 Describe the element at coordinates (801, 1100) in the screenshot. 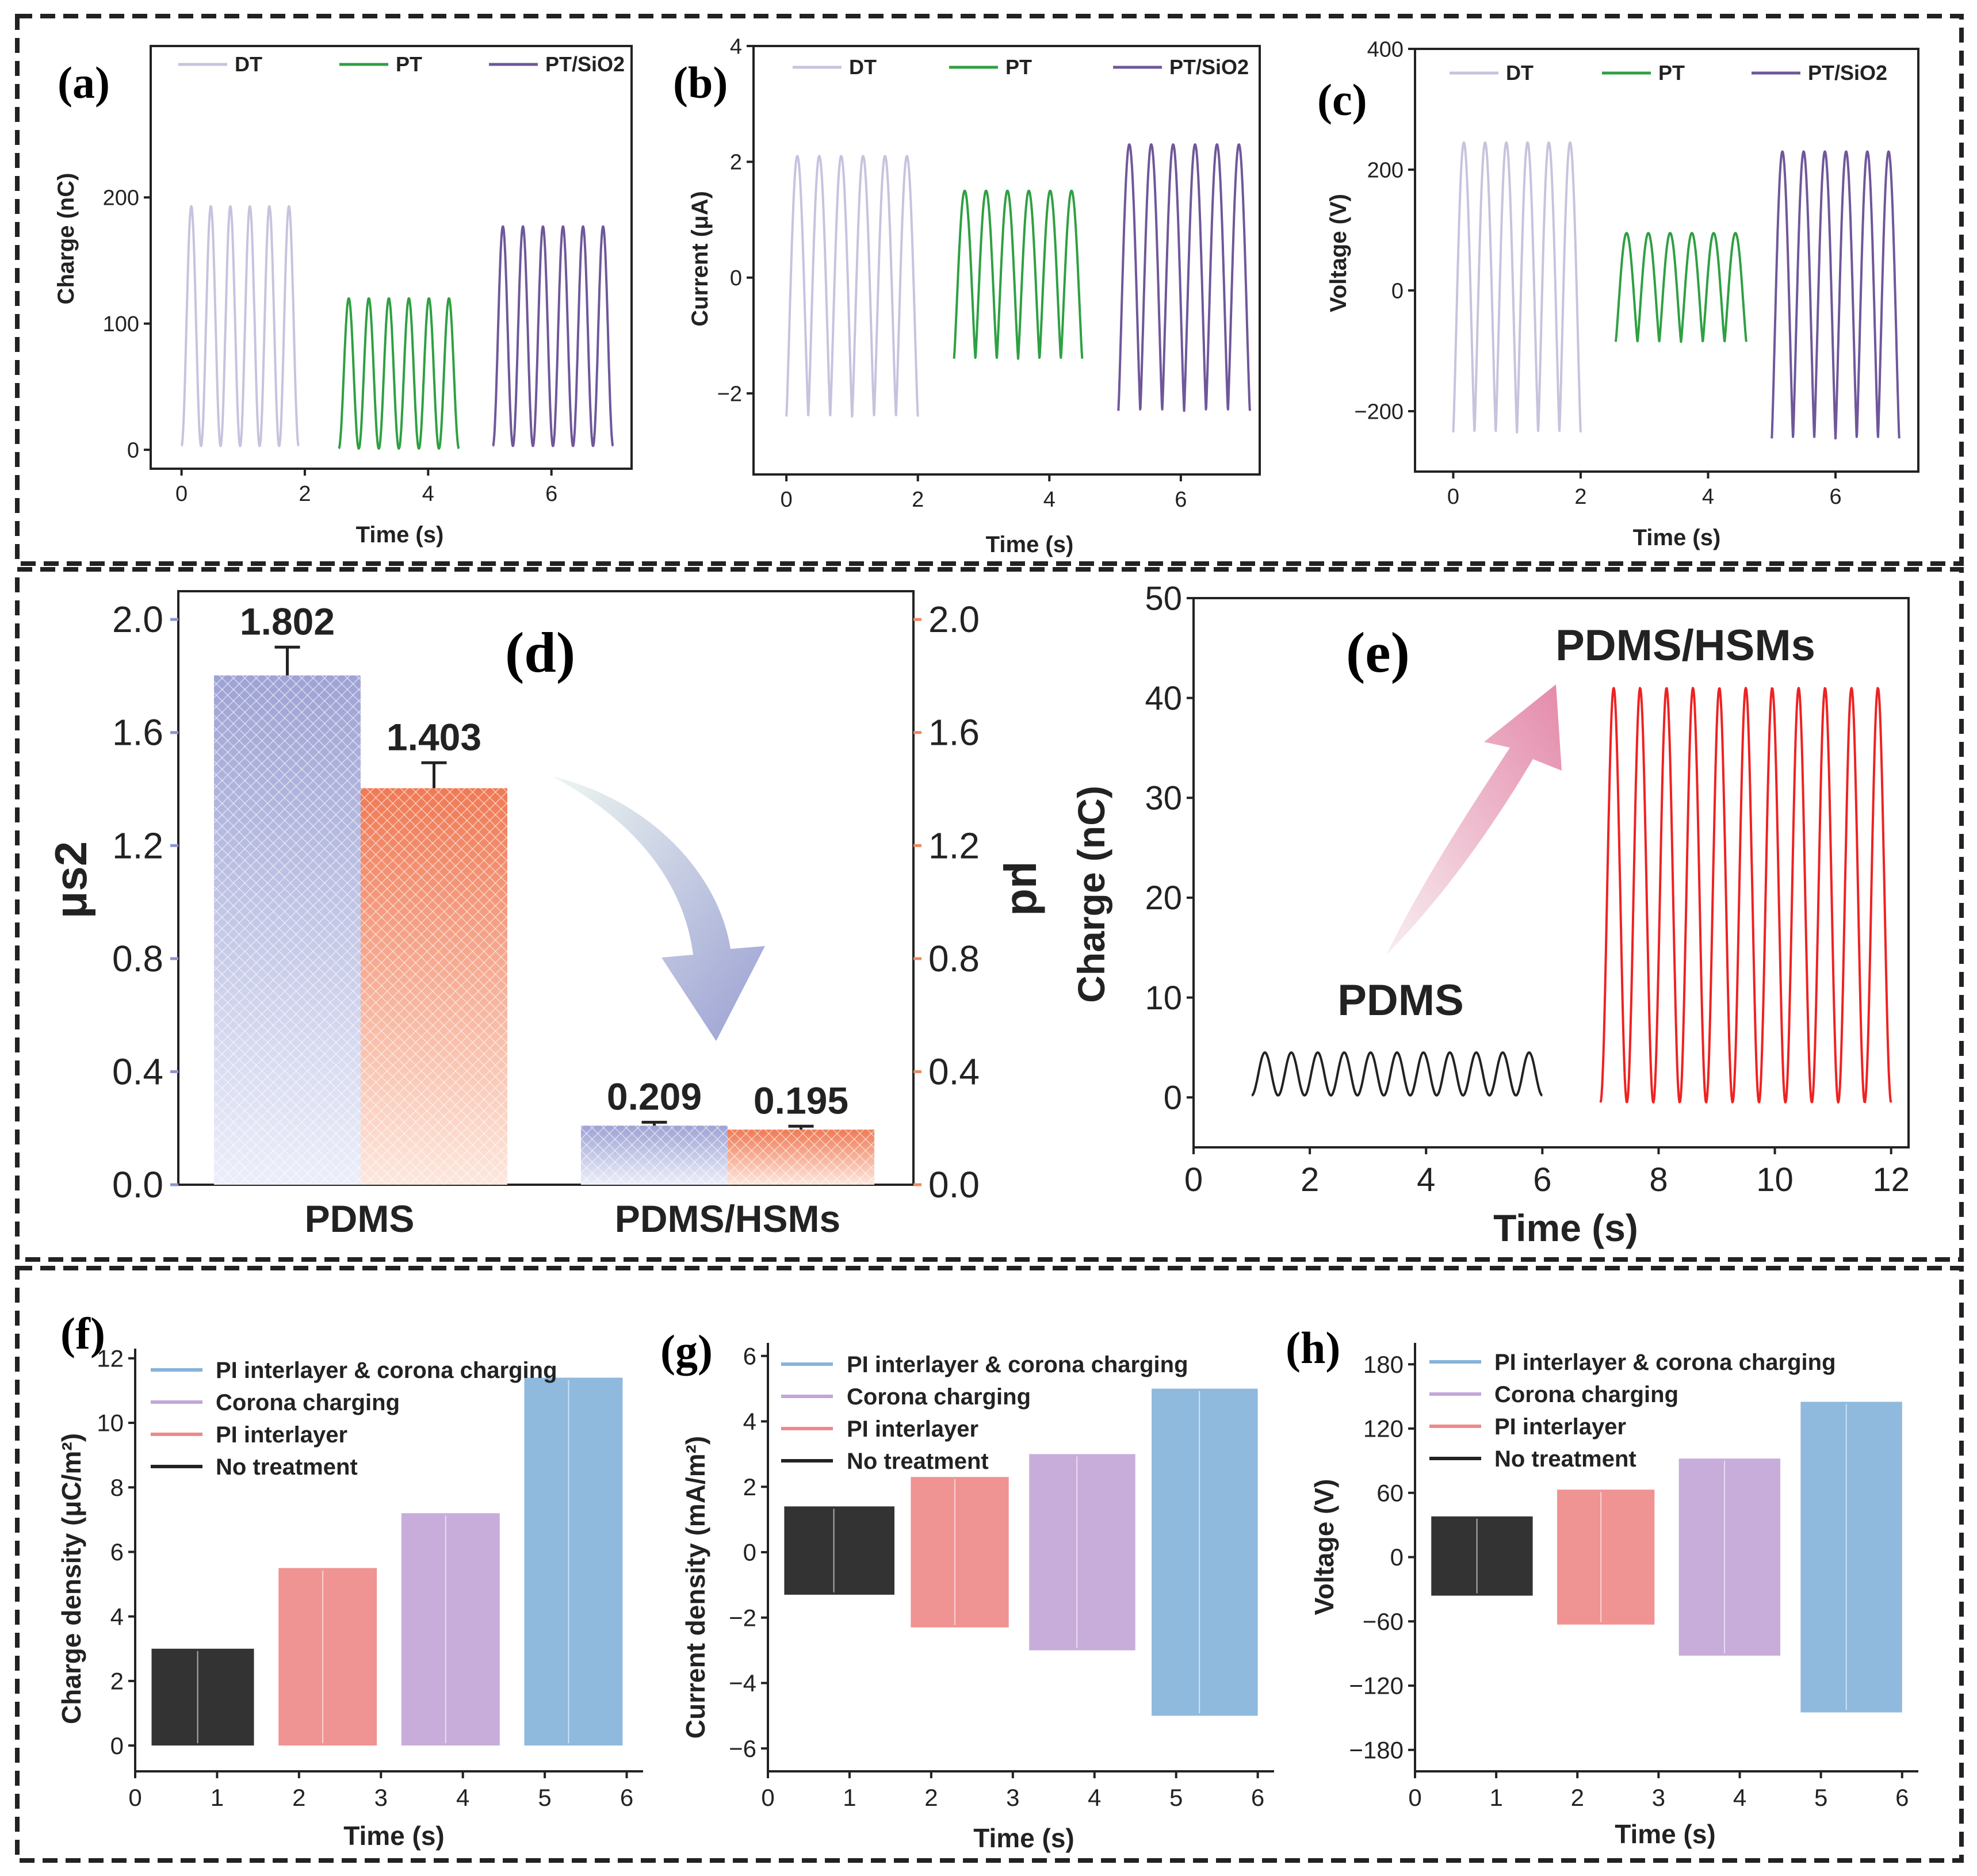

I see `bar-value-label: 0.195` at that location.